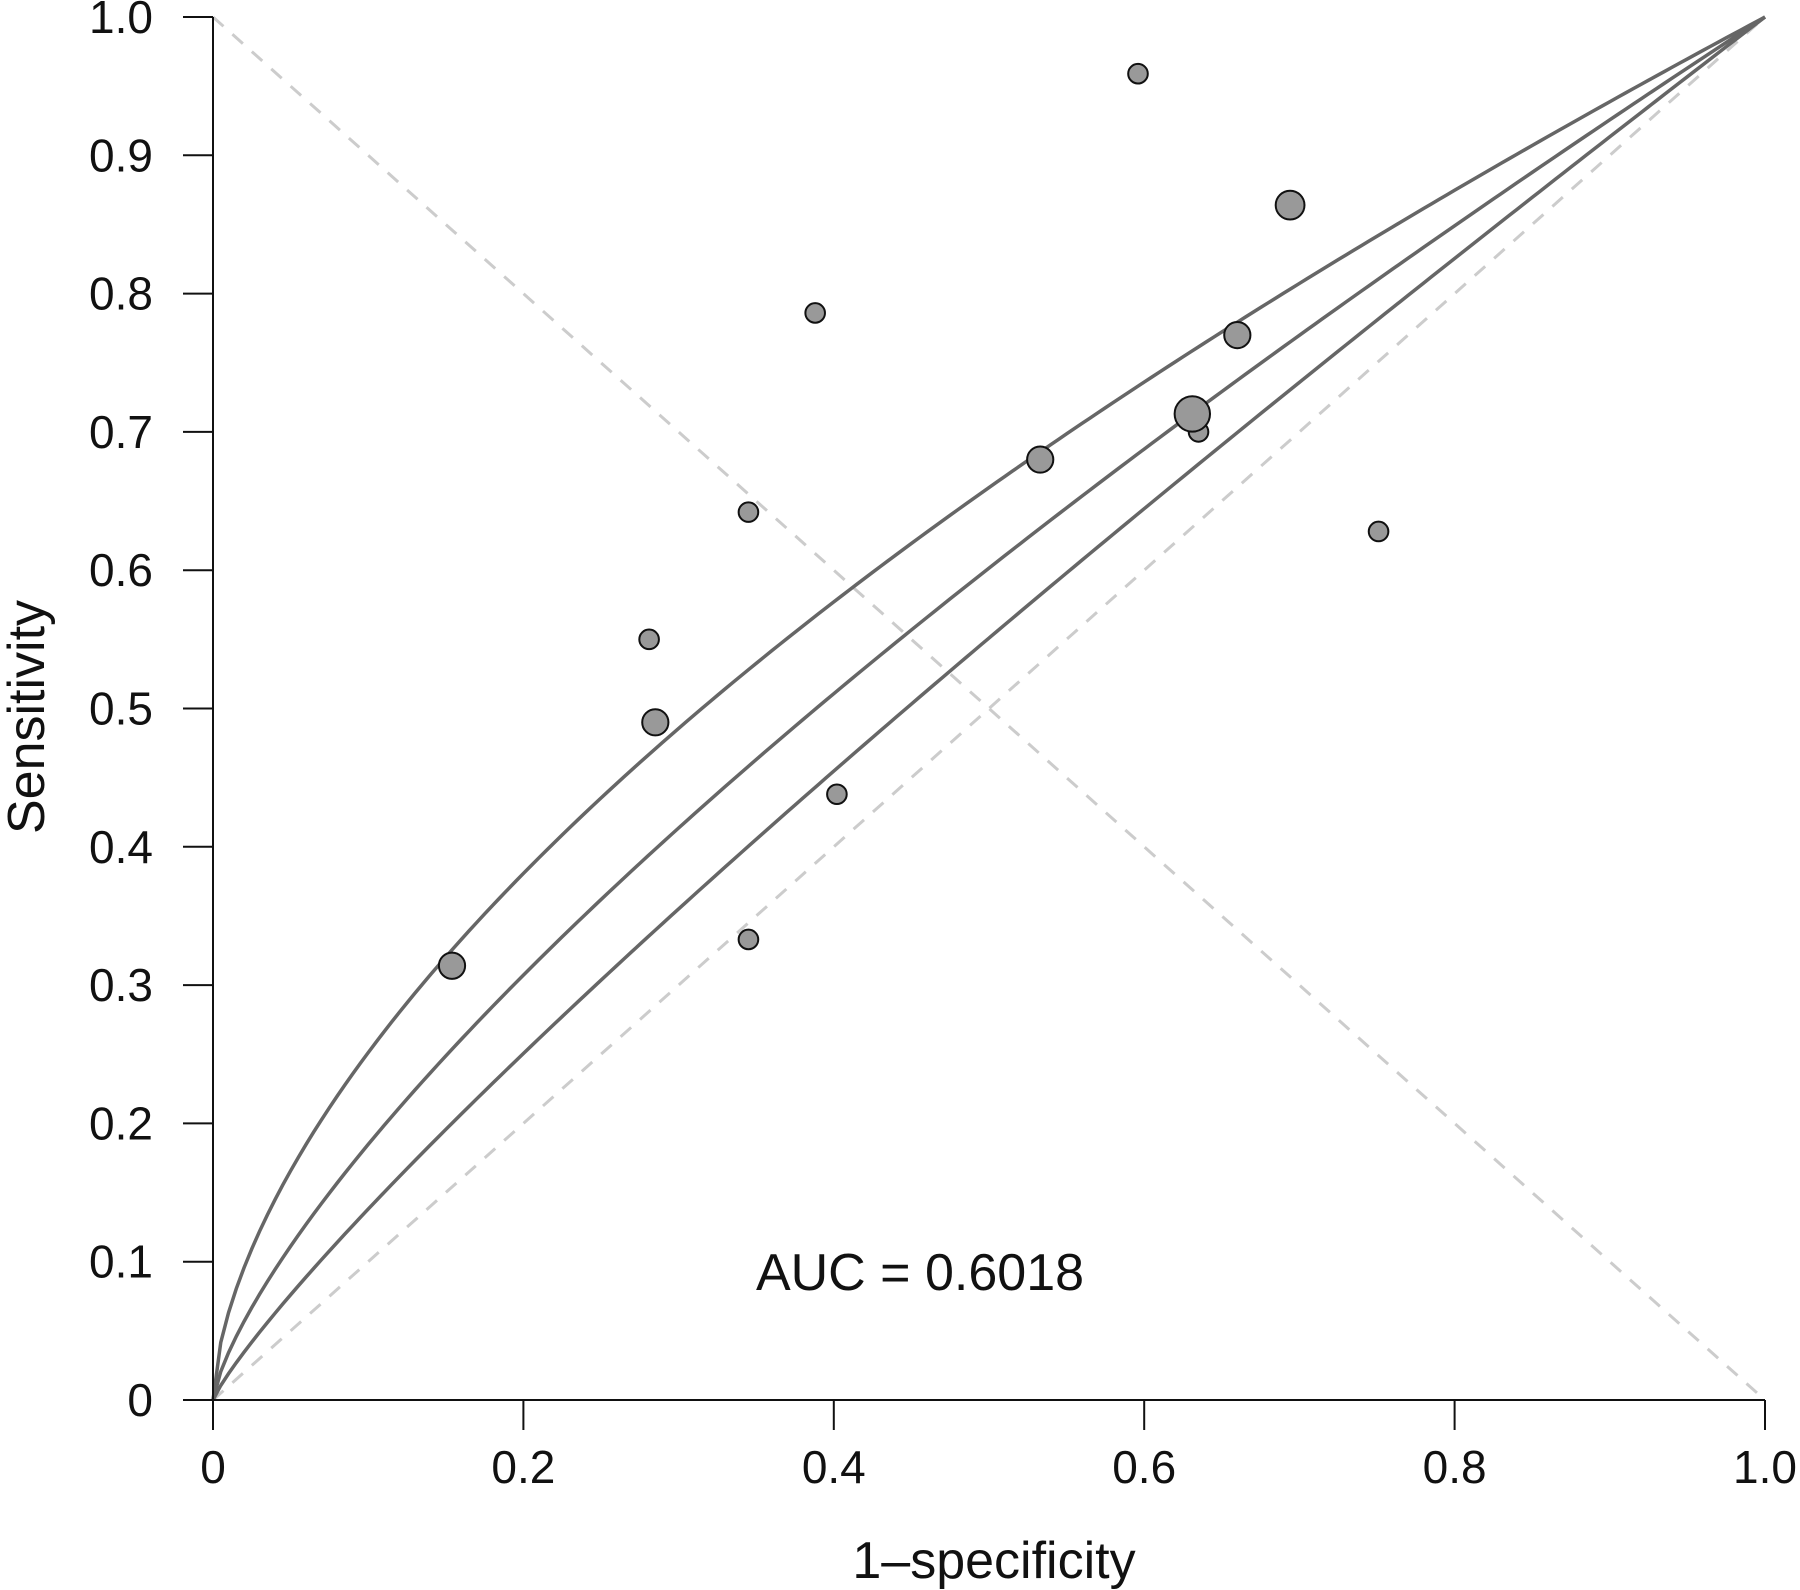 Image resolution: width=1800 pixels, height=1590 pixels. I want to click on x-tick-label: 0.6, so click(1144, 1467).